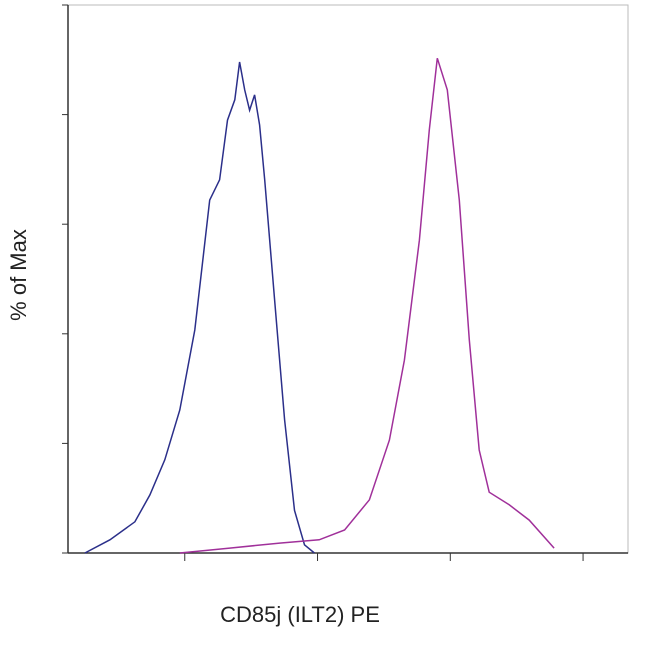 The image size is (650, 650). Describe the element at coordinates (300, 614) in the screenshot. I see `x-axis-label: CD85j (ILT2) PE` at that location.